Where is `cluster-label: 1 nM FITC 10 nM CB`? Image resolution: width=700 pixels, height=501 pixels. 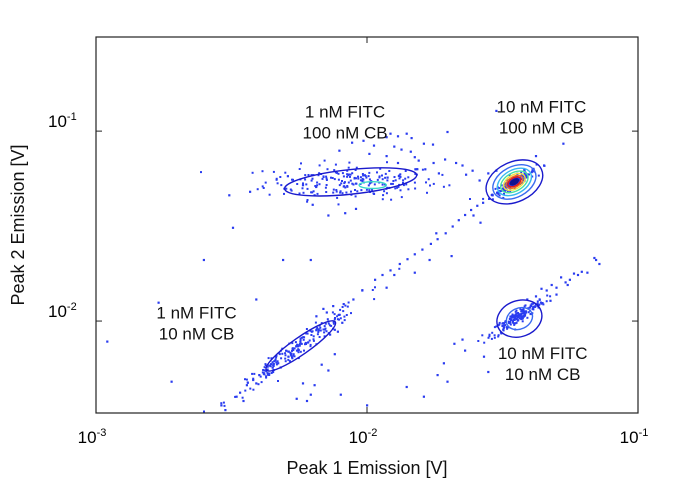 cluster-label: 1 nM FITC 10 nM CB is located at coordinates (196, 324).